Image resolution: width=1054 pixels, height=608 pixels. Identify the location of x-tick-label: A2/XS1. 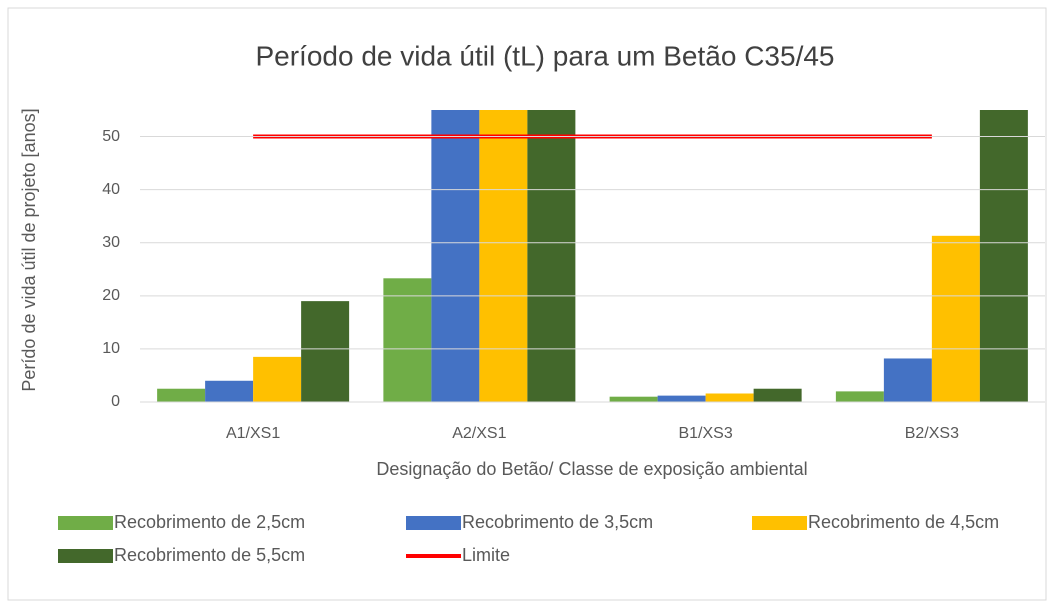
(479, 433).